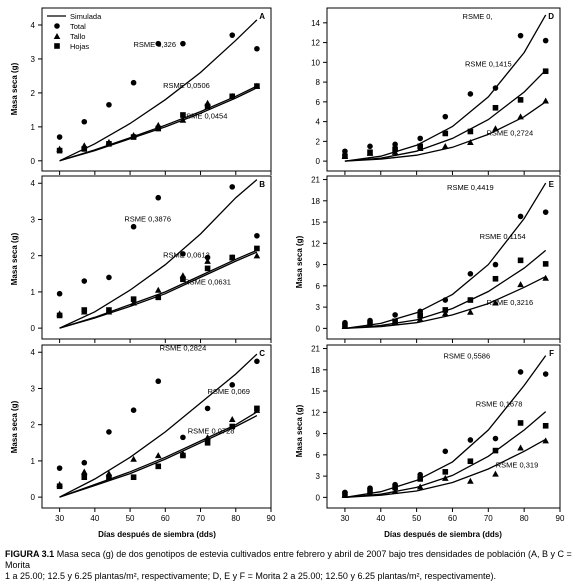  Describe the element at coordinates (517, 465) in the screenshot. I see `rsme-annotation: RSME 0,319` at that location.